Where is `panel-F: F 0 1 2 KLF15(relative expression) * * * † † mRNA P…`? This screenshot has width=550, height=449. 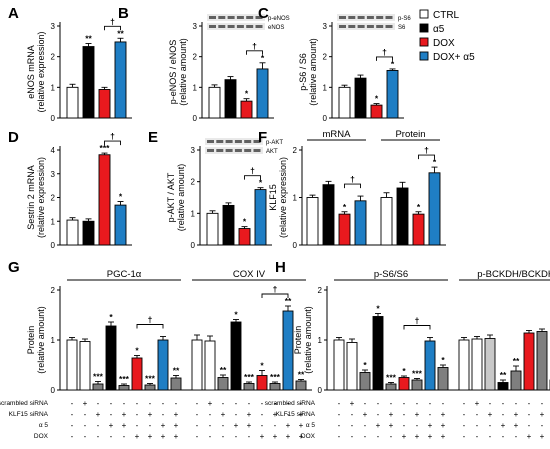
panel-F: F 0 1 2 KLF15(relative expression) * * * † † mRNA P… is located at coordinates (352, 189).